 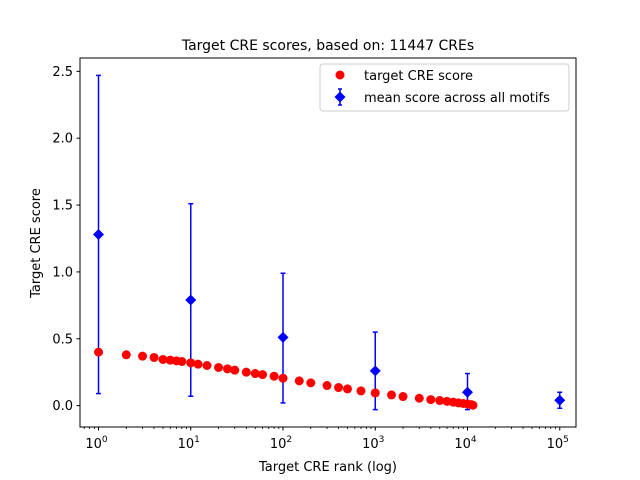 What do you see at coordinates (36, 243) in the screenshot?
I see `y-axis-label: Target CRE score` at bounding box center [36, 243].